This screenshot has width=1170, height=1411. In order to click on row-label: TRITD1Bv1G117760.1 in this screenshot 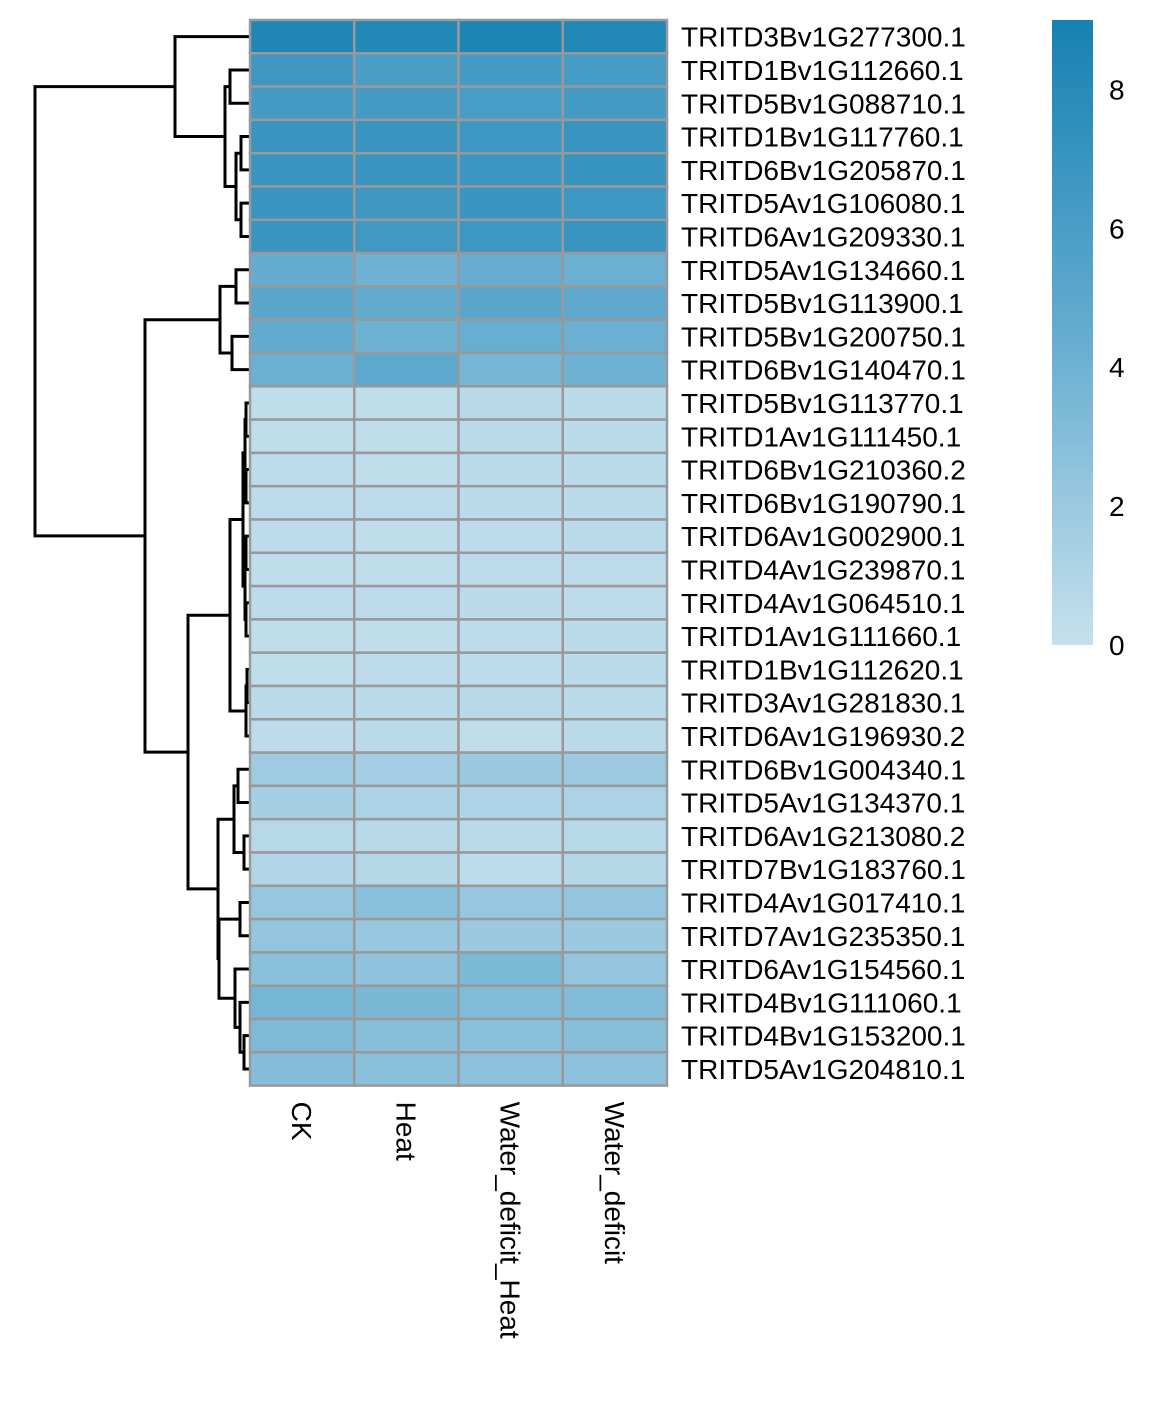, I will do `click(822, 137)`.